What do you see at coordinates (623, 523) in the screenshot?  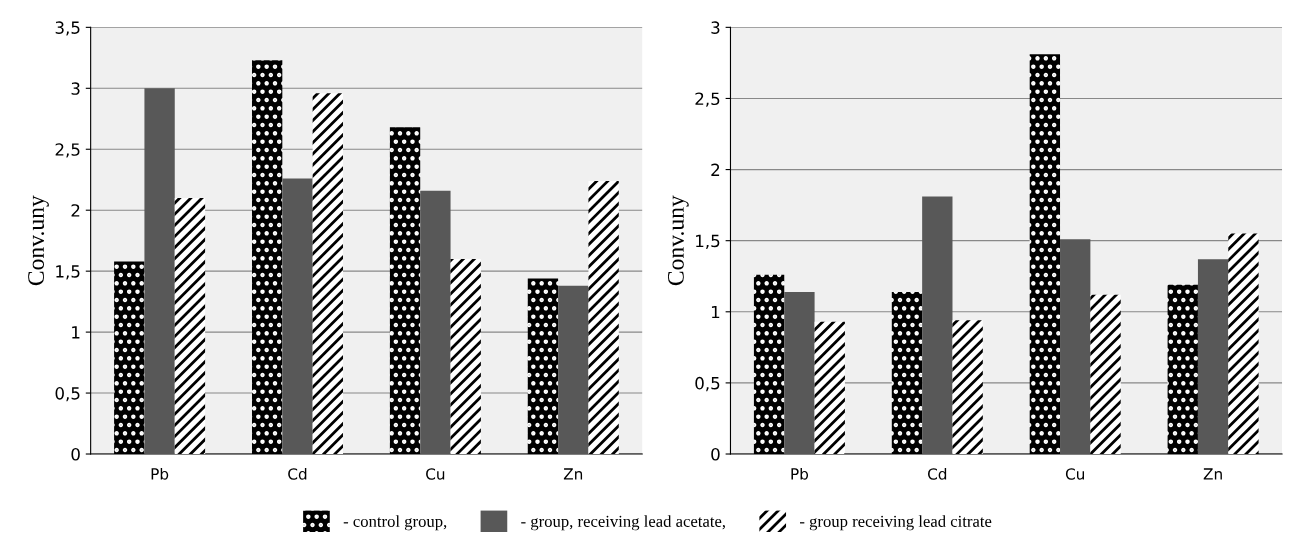 I see `legend-label: - group, receiving lead acetate,` at bounding box center [623, 523].